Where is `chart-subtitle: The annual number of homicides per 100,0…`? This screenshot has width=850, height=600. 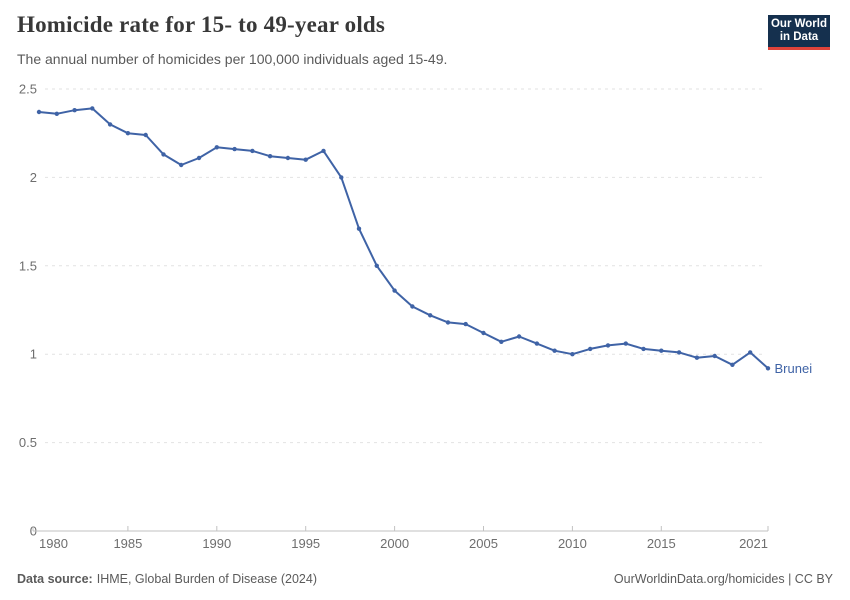
chart-subtitle: The annual number of homicides per 100,0… is located at coordinates (232, 59).